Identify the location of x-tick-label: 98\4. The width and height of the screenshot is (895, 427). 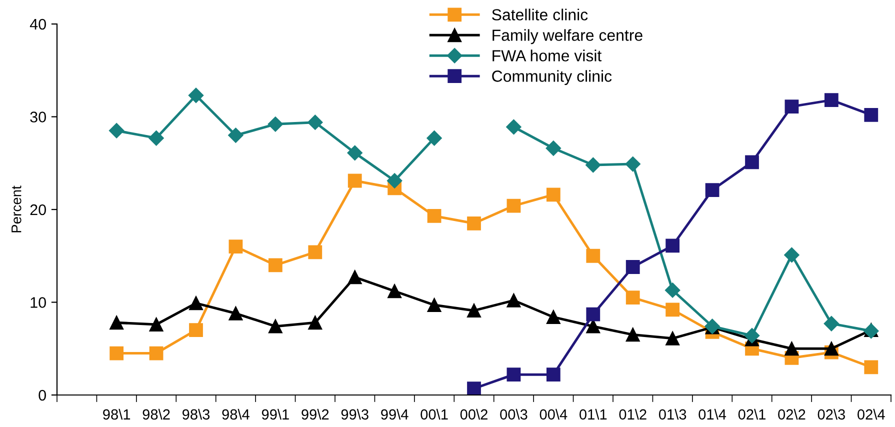
(236, 414).